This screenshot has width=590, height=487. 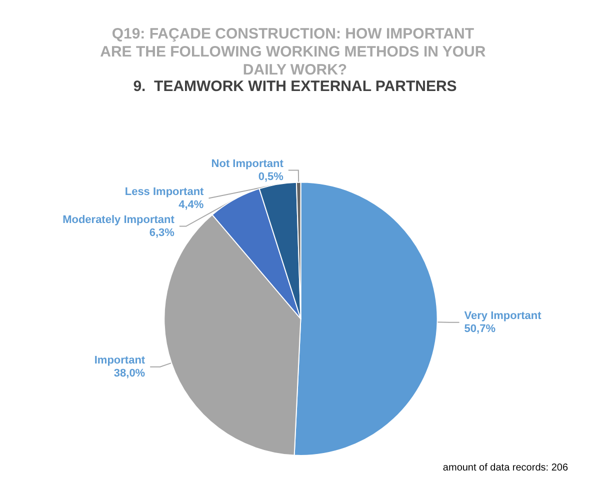 I want to click on data-label: 6,3%, so click(x=162, y=232).